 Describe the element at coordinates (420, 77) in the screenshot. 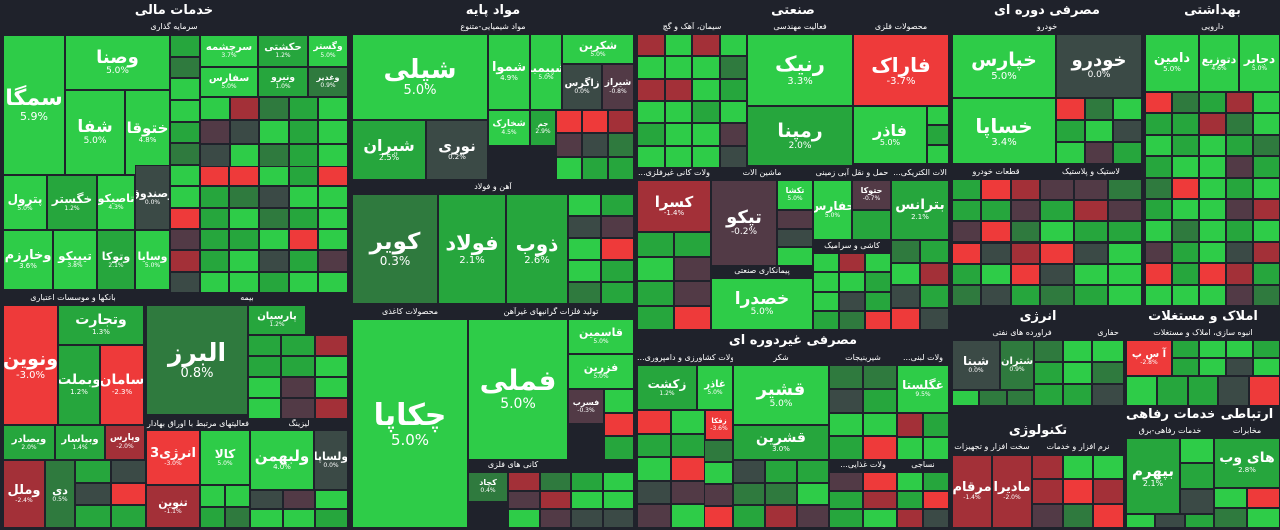

I see `stock-tile: شپلی 5.0%` at that location.